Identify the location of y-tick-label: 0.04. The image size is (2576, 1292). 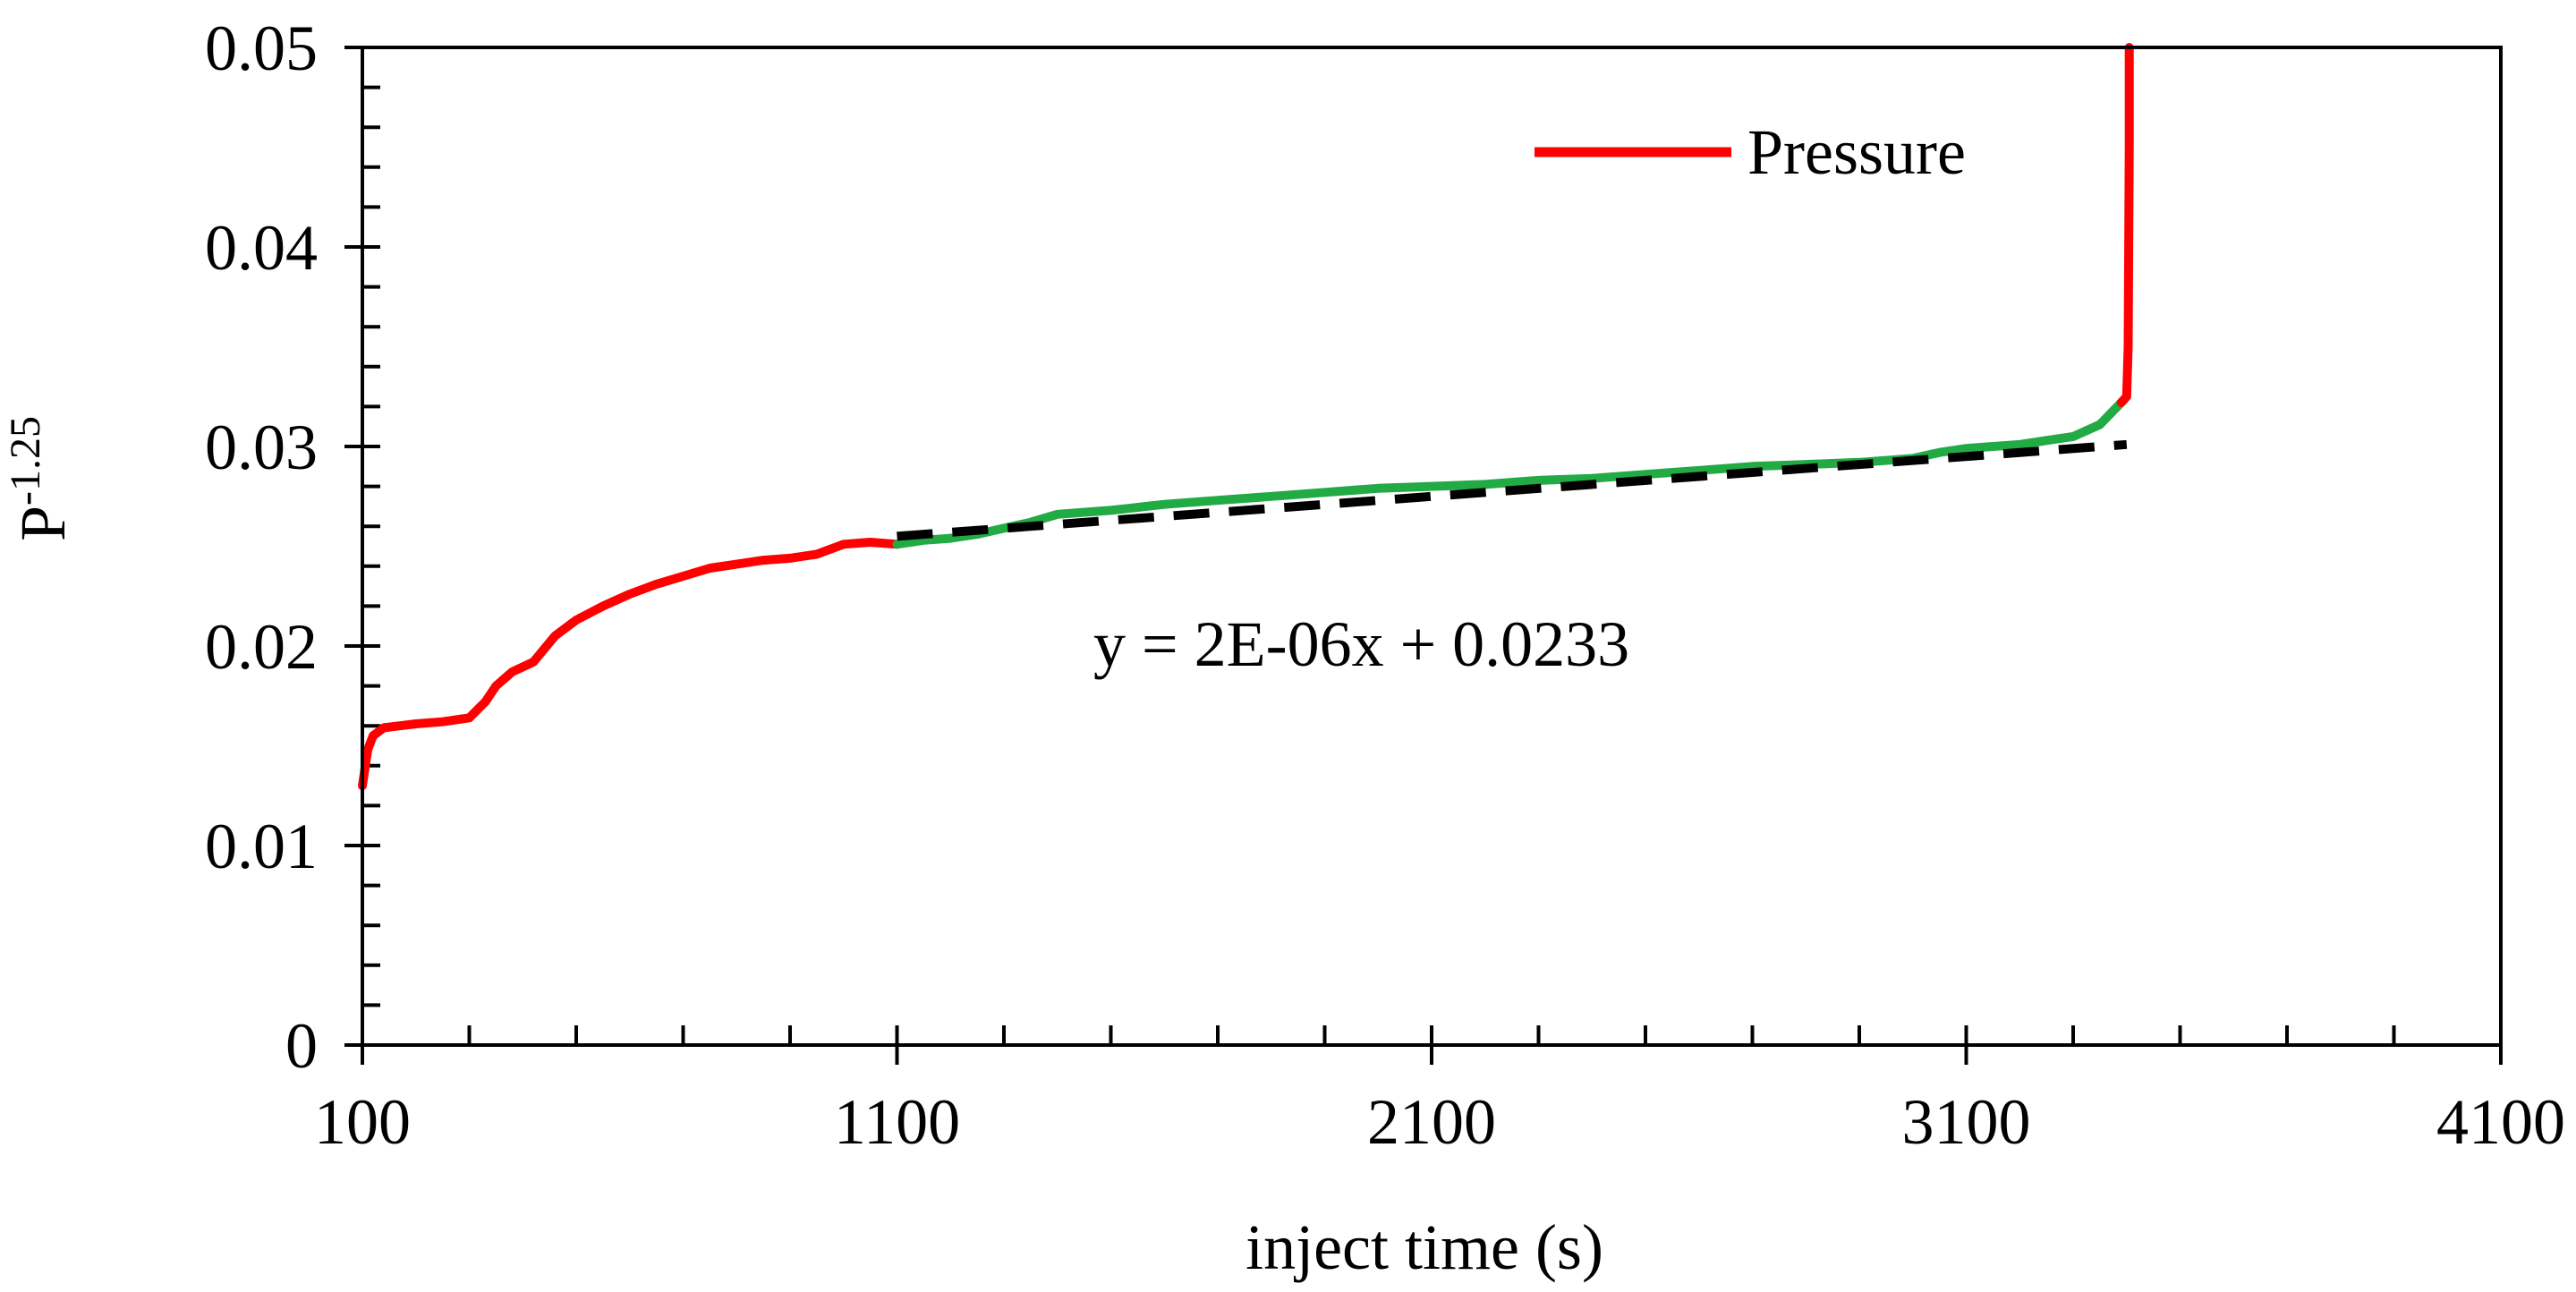
(261, 248).